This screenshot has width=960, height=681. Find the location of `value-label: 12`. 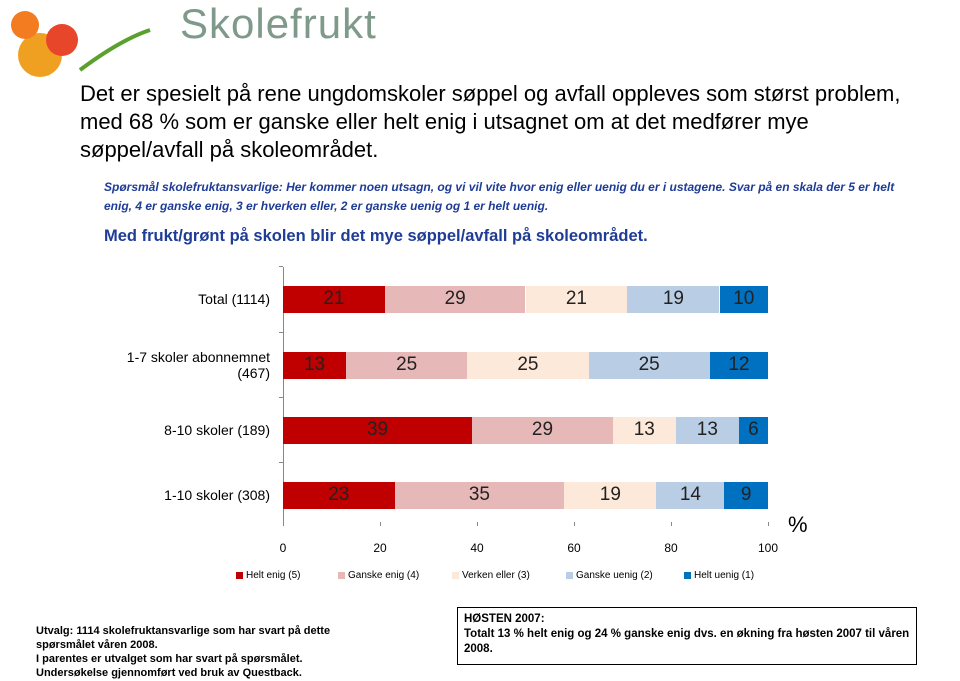

value-label: 12 is located at coordinates (739, 364).